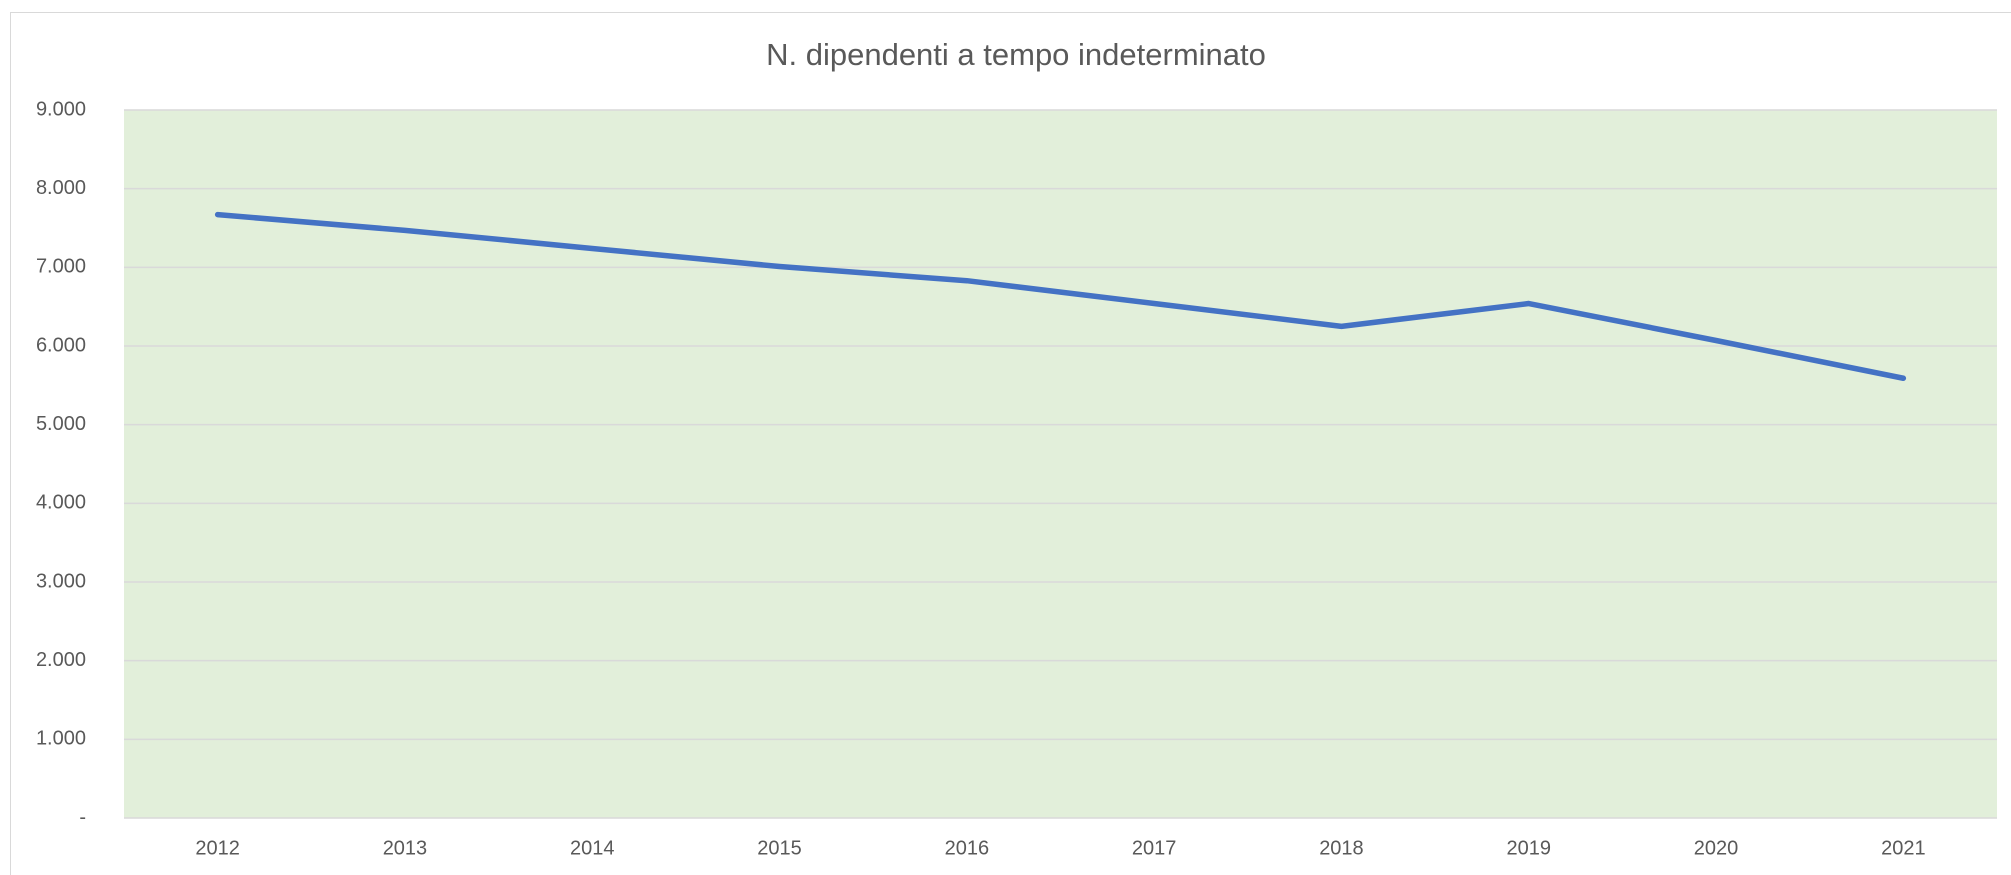 The image size is (2011, 875). I want to click on x-tick-label: 2019, so click(1529, 848).